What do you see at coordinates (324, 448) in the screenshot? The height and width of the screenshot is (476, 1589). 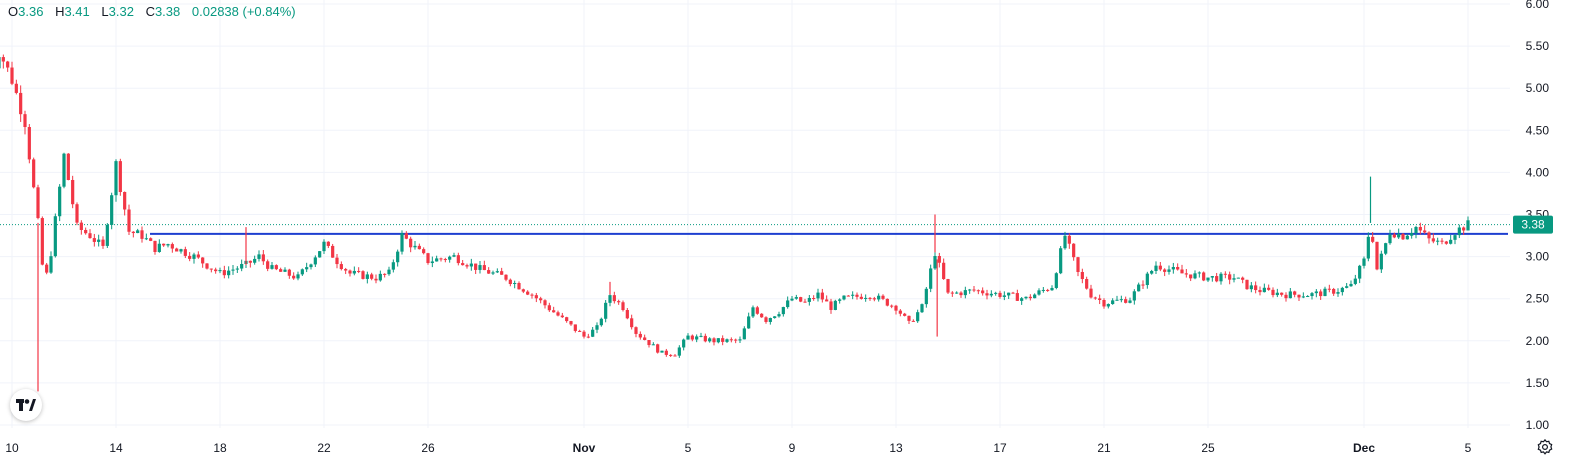 I see `x-tick-label: 22` at bounding box center [324, 448].